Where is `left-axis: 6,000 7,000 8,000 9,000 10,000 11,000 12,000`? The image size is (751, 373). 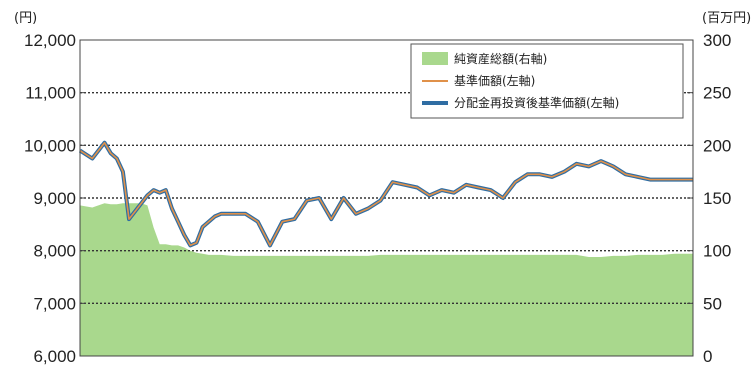 left-axis: 6,000 7,000 8,000 9,000 10,000 11,000 12,000 is located at coordinates (55, 198).